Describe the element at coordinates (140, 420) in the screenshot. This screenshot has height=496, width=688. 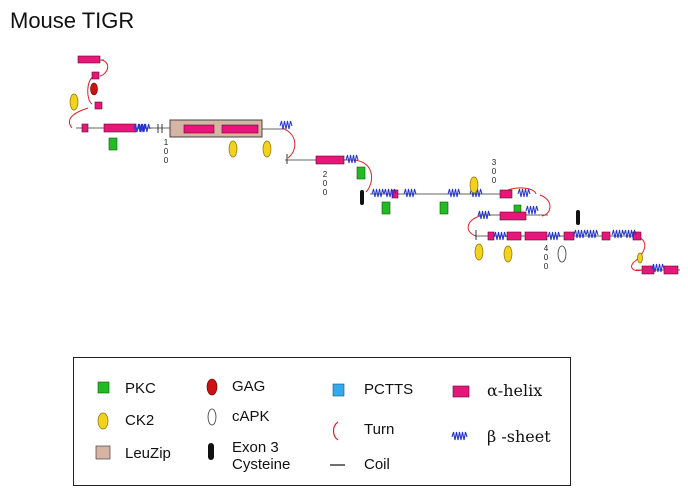
I see `legend-ck2-label: CK2` at that location.